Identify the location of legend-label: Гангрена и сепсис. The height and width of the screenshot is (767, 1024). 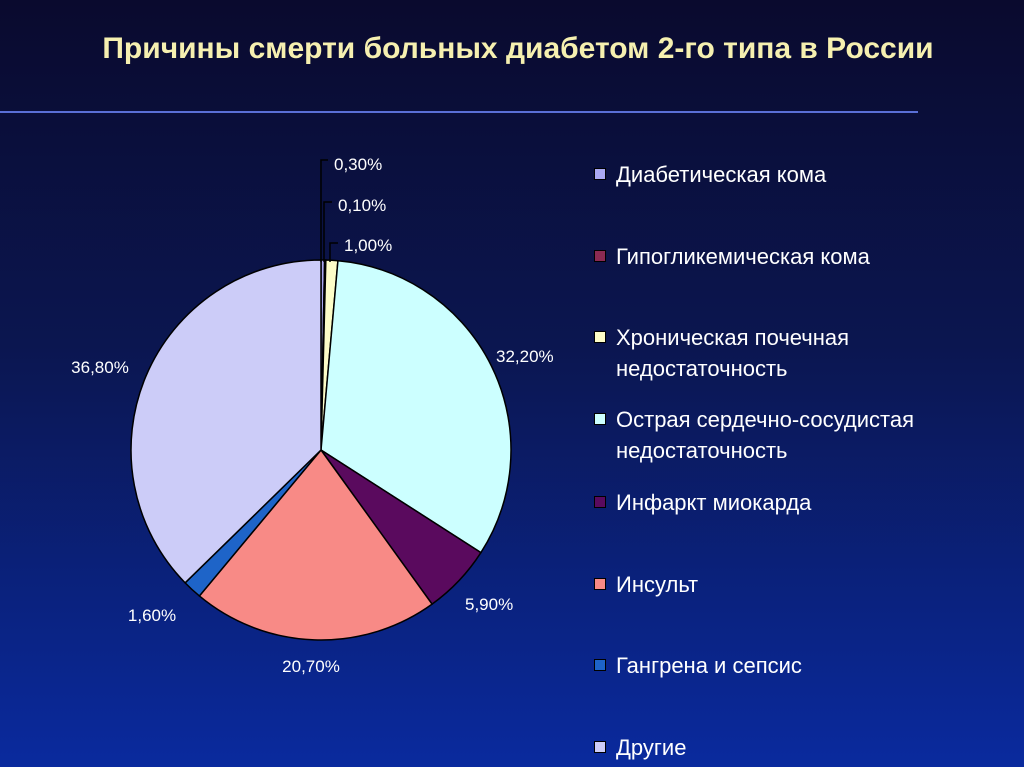
(709, 665).